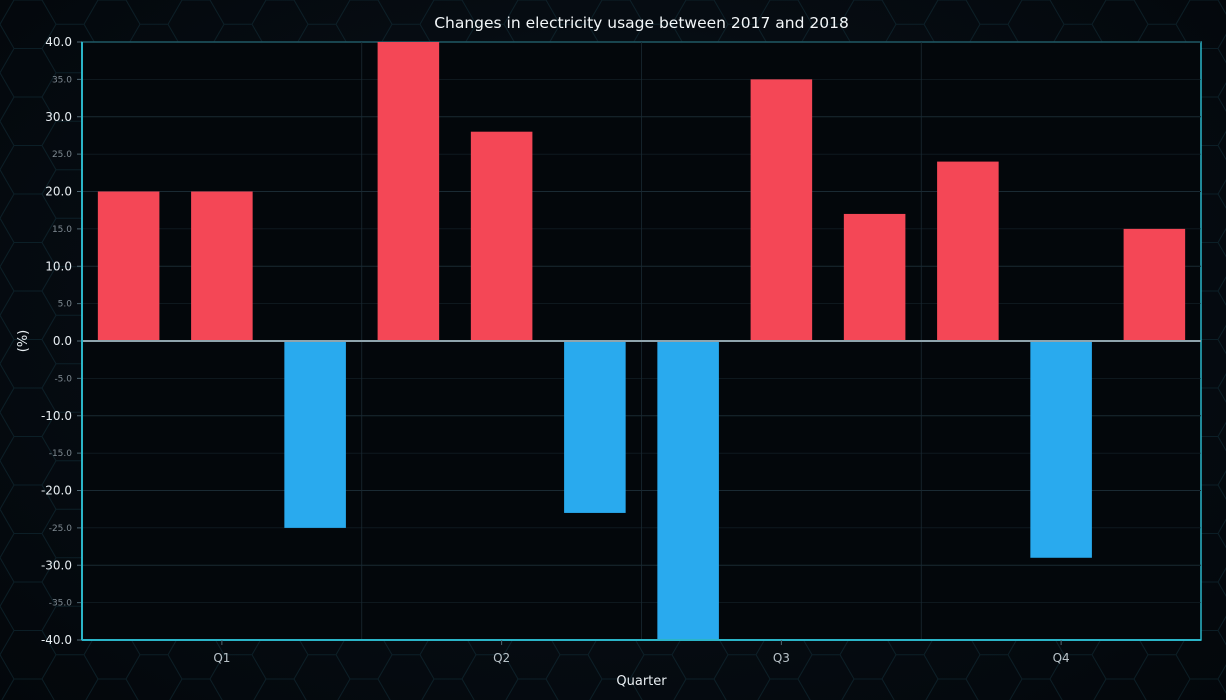 The width and height of the screenshot is (1226, 700). I want to click on y-tick-label: 25.0, so click(62, 155).